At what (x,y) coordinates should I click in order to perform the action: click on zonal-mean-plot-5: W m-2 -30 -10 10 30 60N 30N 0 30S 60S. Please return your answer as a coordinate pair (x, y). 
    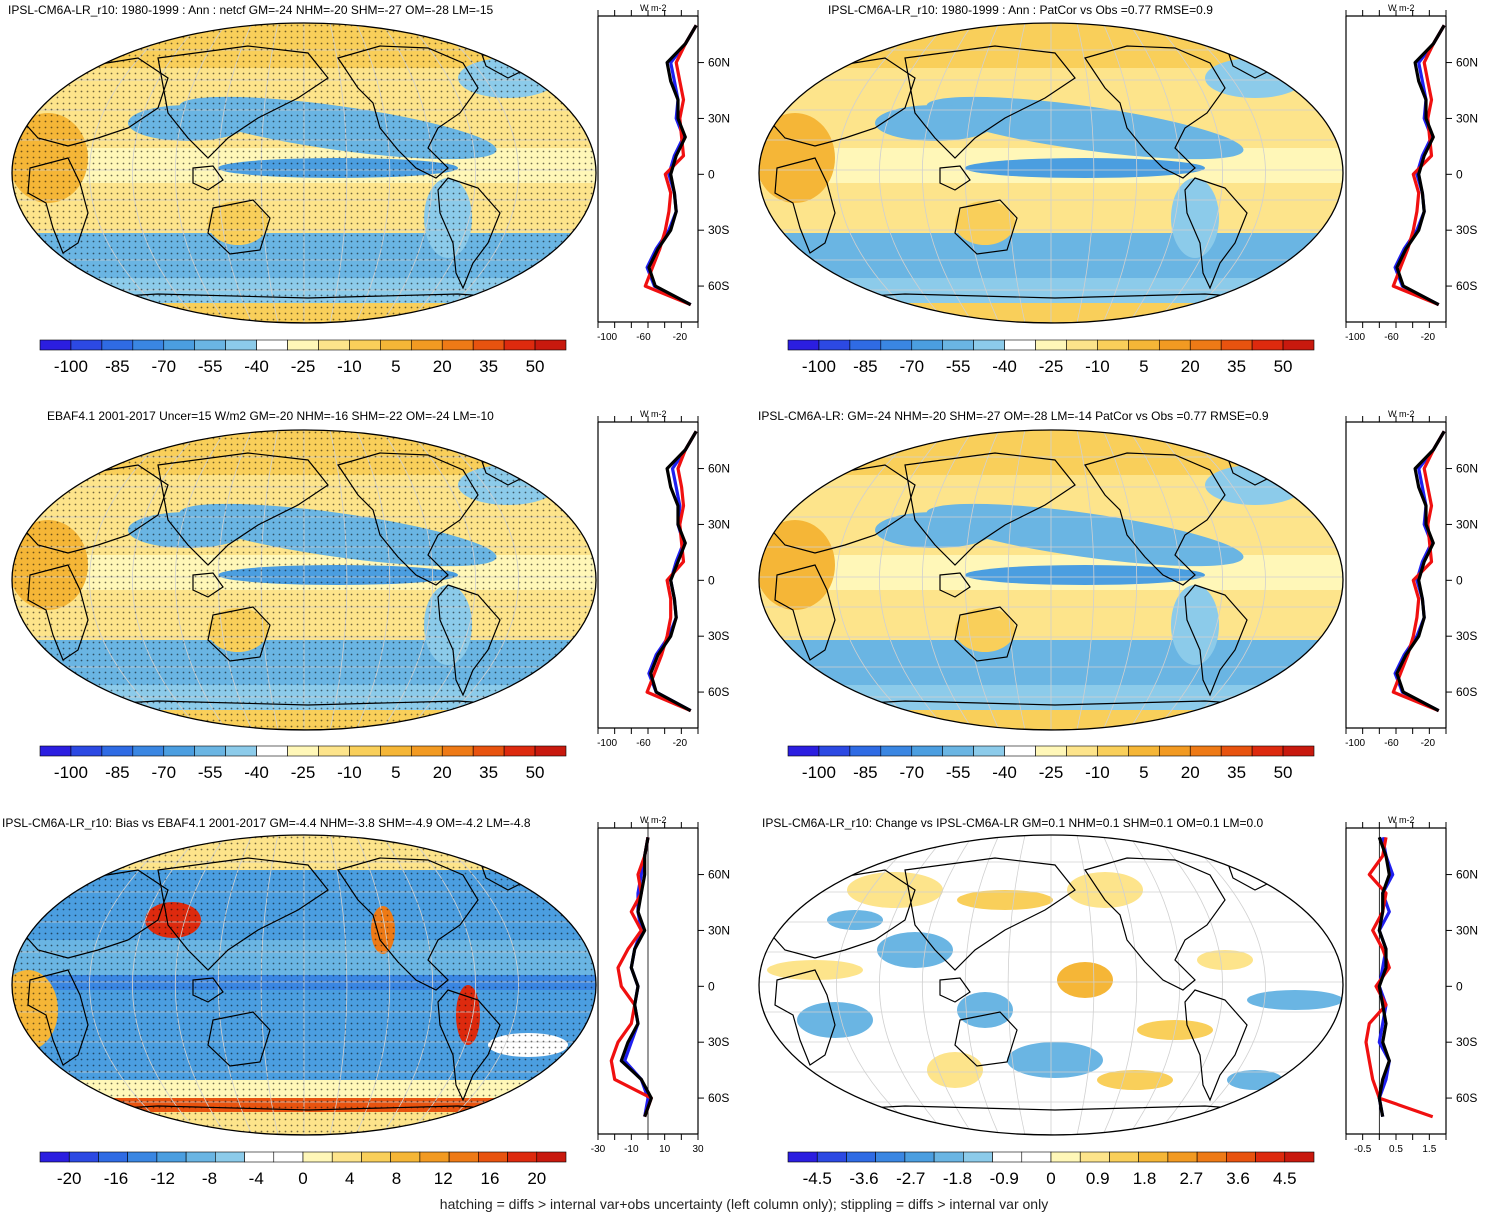
    Looking at the image, I should click on (660, 985).